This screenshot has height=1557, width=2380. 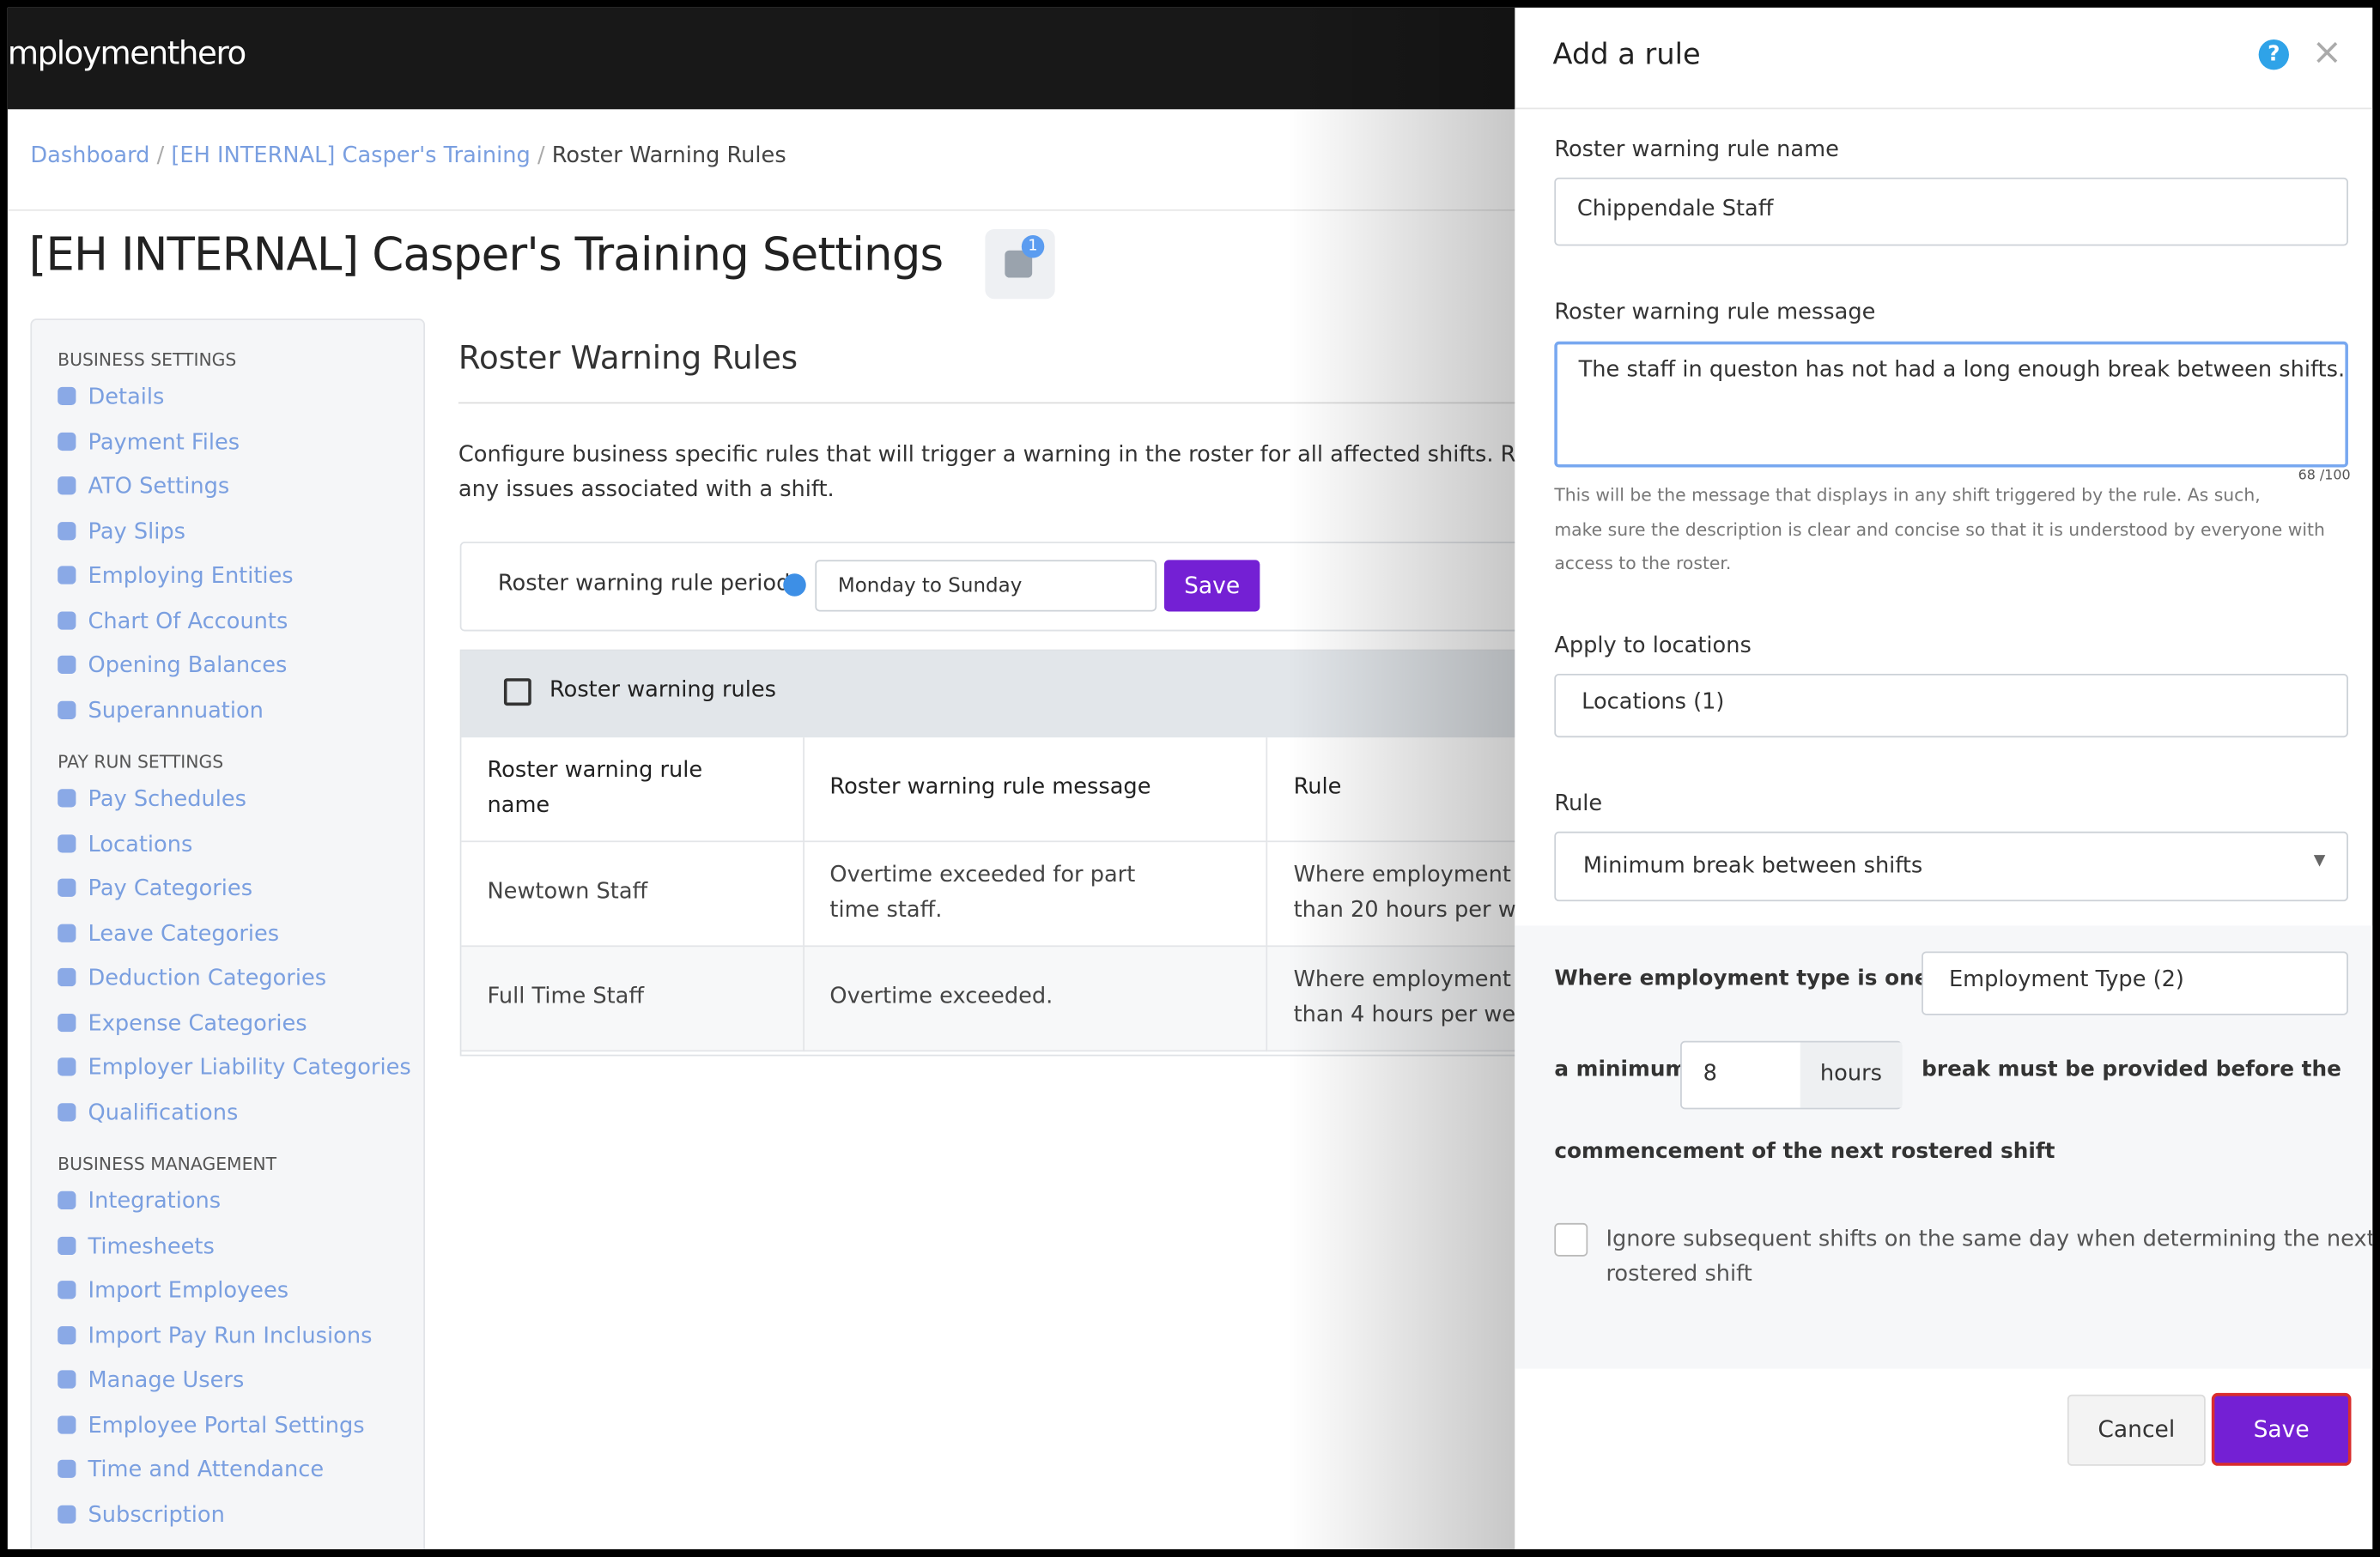 I want to click on sidebar-link: Integrations, so click(x=228, y=1203).